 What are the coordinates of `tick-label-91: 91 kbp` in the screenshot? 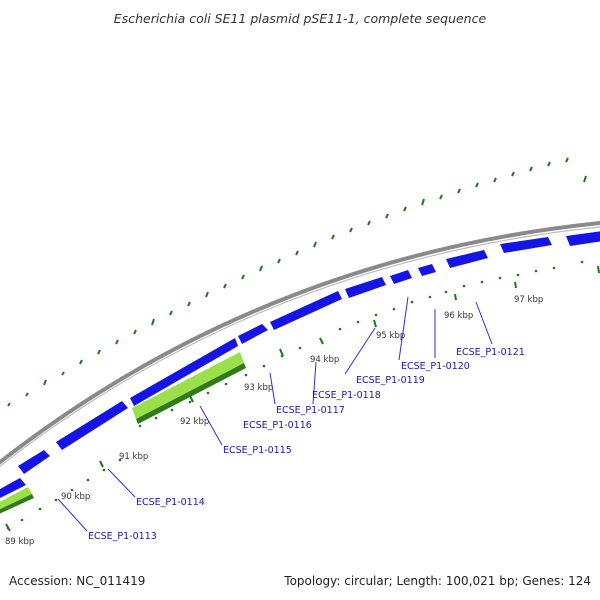 It's located at (133, 457).